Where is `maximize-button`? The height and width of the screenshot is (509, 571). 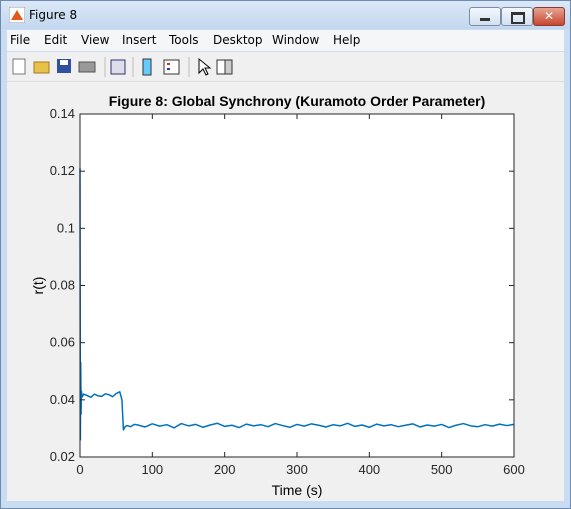
maximize-button is located at coordinates (517, 16).